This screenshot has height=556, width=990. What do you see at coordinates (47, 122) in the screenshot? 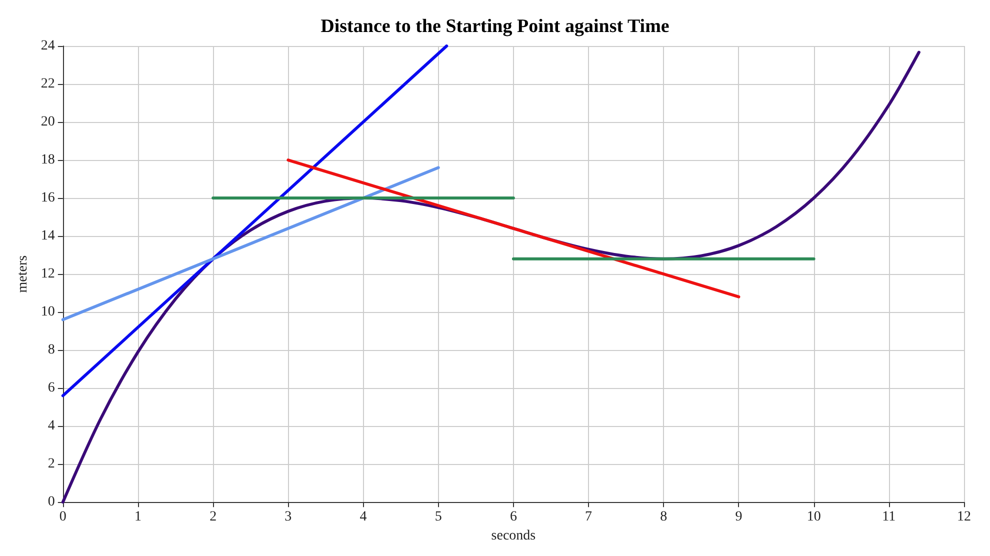
I see `y-tick-label: 20` at bounding box center [47, 122].